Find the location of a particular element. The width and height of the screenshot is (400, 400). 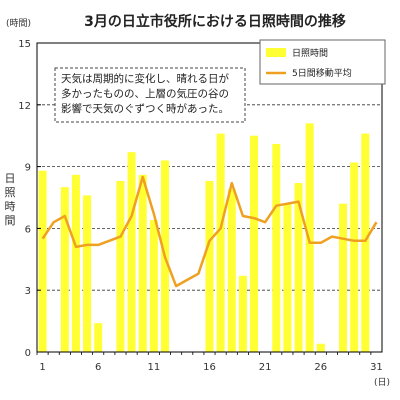

x-tick-label: 16 is located at coordinates (209, 367).